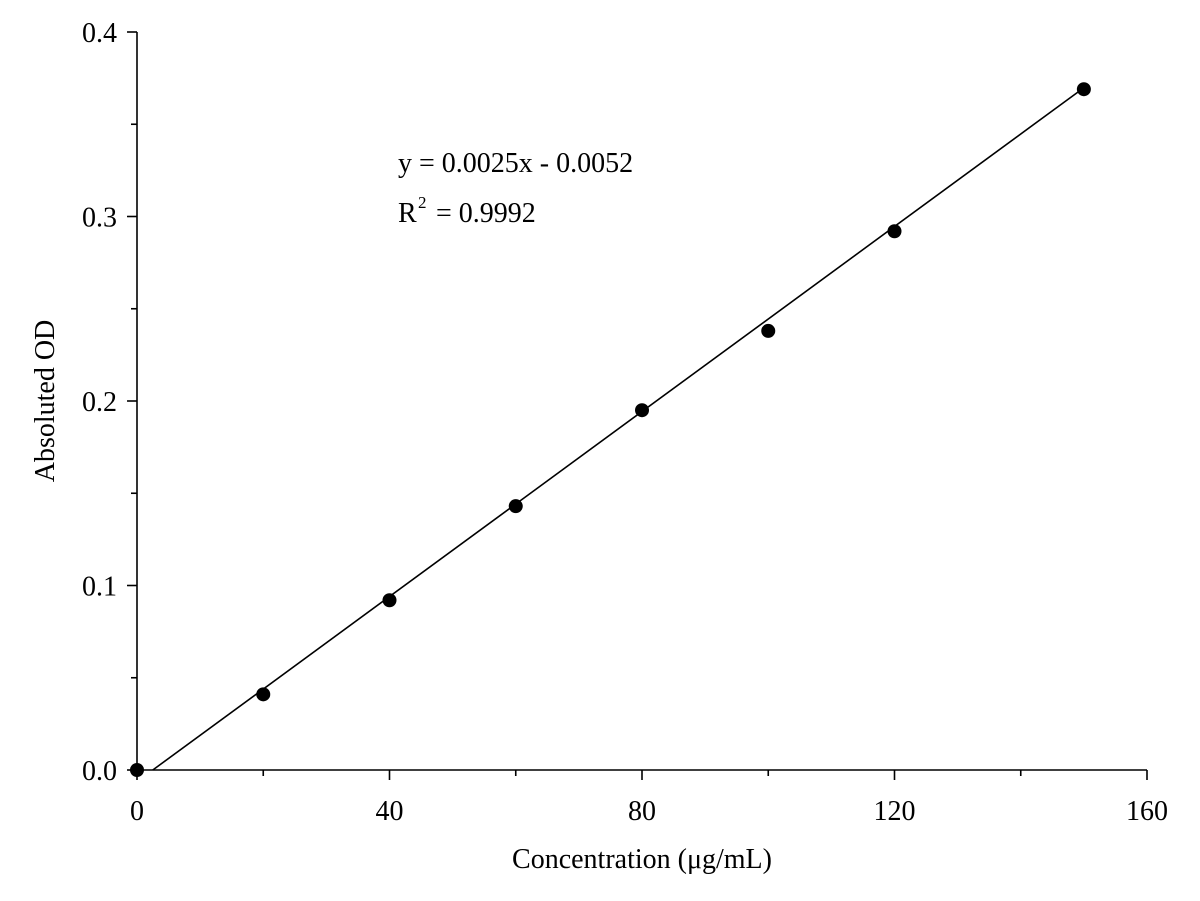 This screenshot has width=1200, height=901. I want to click on y-tick-label: 0.0, so click(99, 771).